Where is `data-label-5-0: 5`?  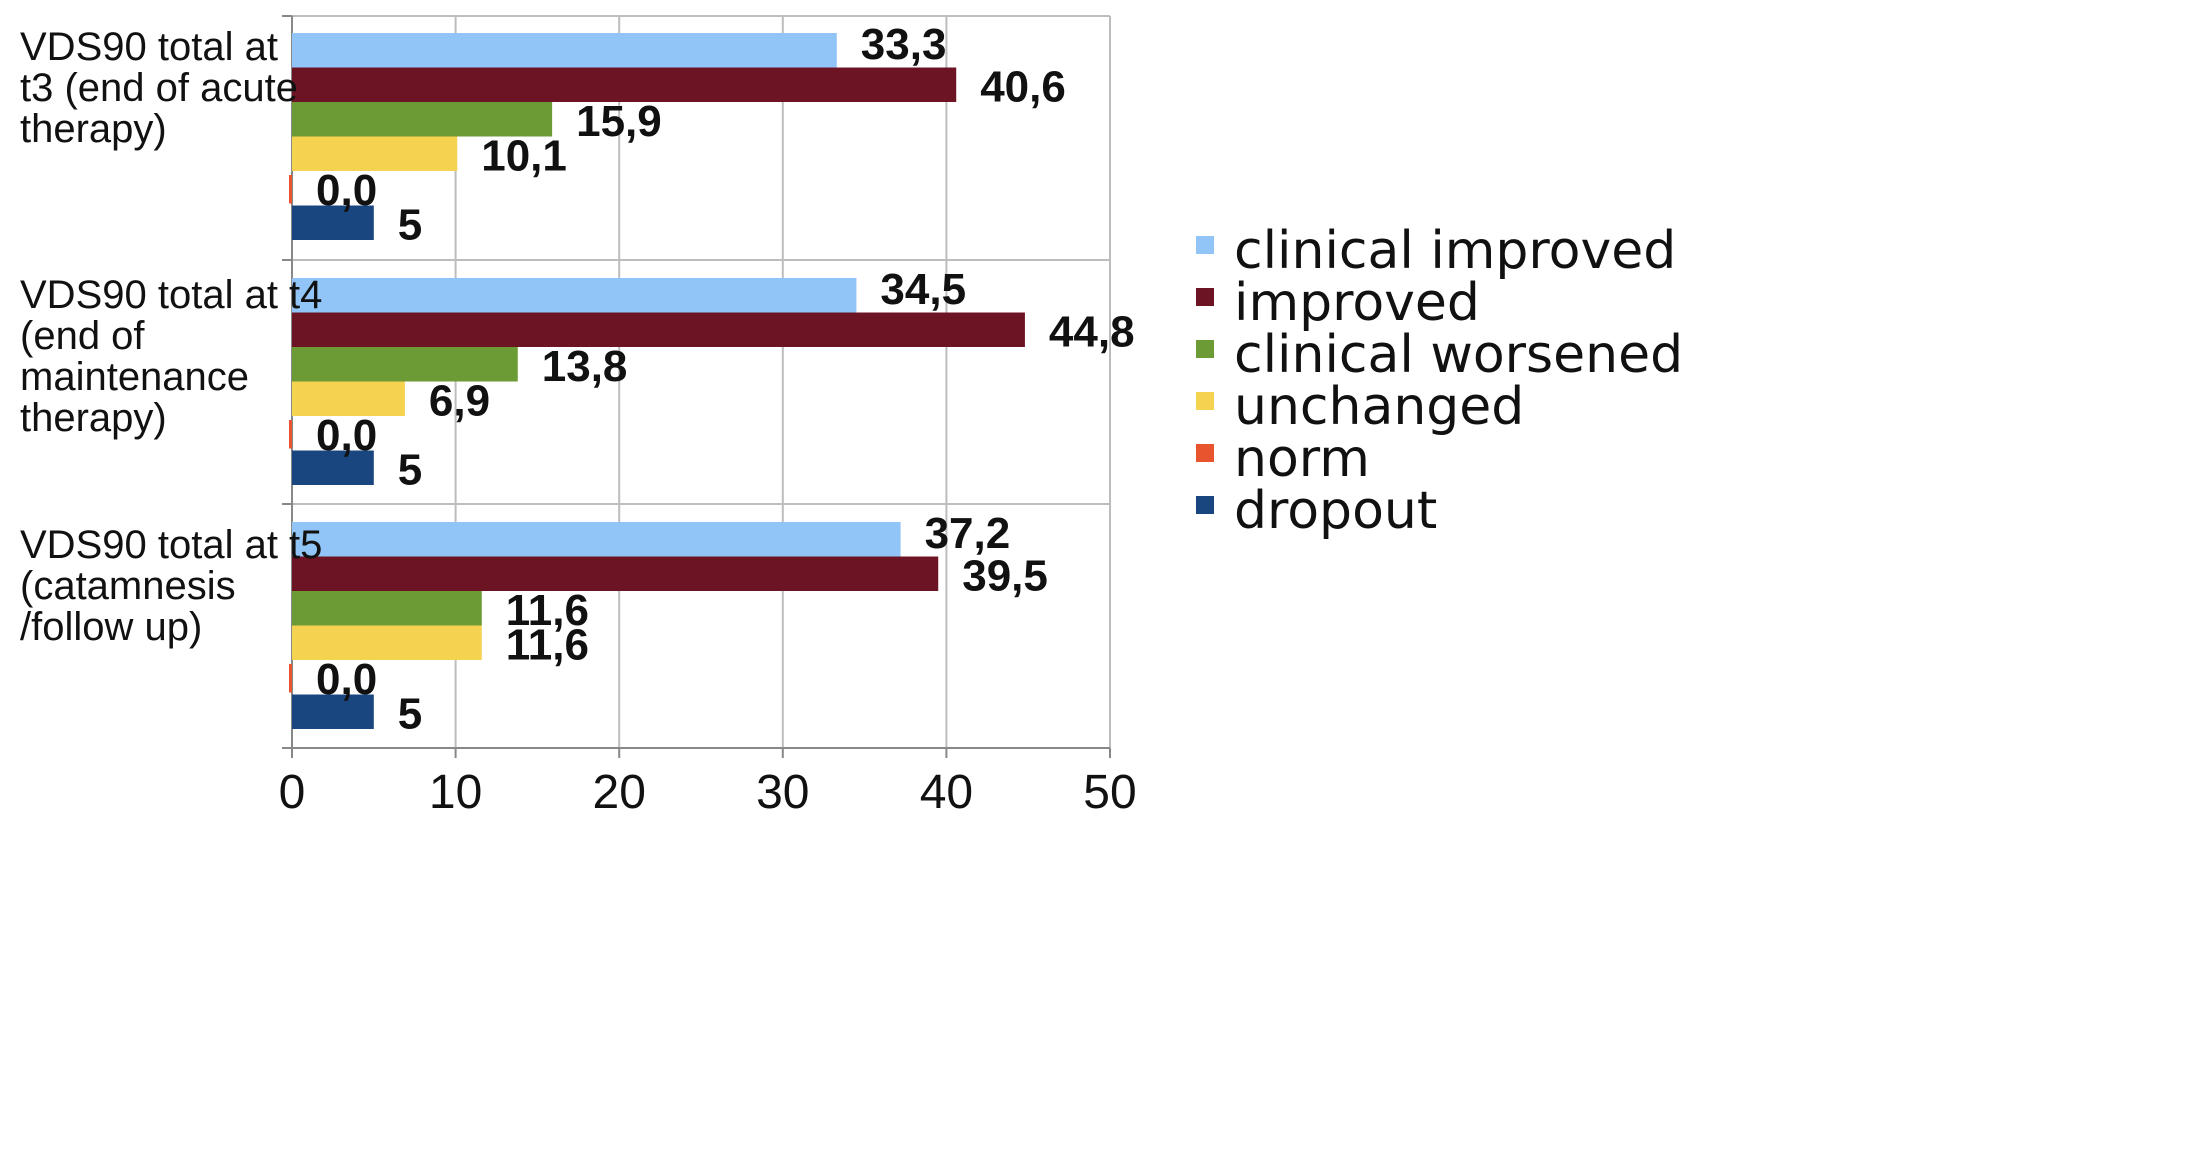
data-label-5-0: 5 is located at coordinates (410, 225).